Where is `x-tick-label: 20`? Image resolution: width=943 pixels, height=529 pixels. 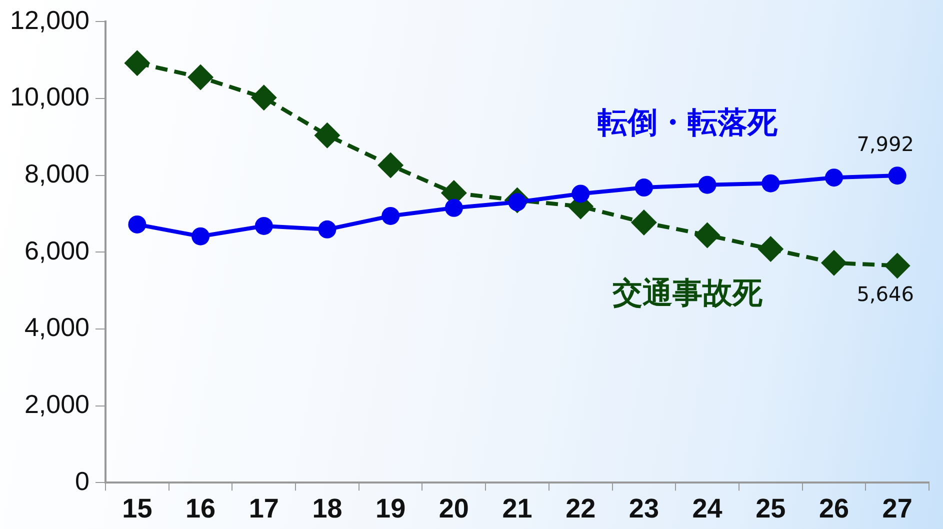
x-tick-label: 20 is located at coordinates (453, 508).